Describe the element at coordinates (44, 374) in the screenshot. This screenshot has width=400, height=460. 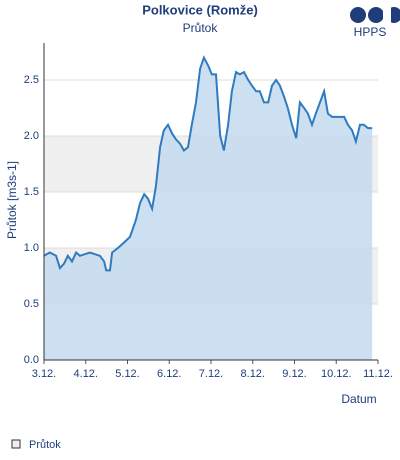
I see `x-tick-label: 3.12.` at that location.